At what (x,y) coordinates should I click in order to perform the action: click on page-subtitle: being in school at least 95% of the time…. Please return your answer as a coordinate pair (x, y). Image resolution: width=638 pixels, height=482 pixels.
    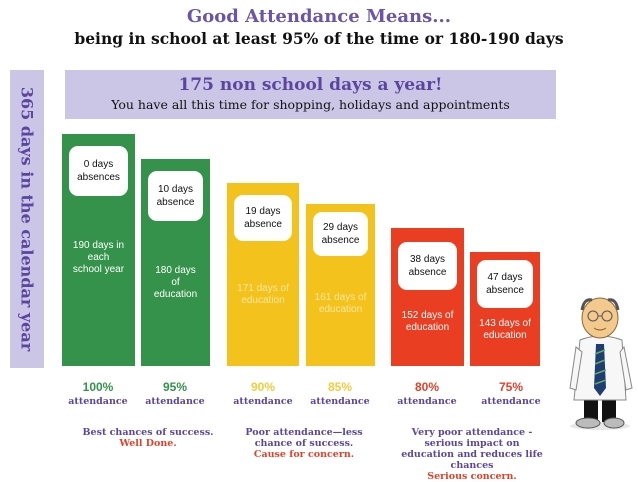
    Looking at the image, I should click on (319, 38).